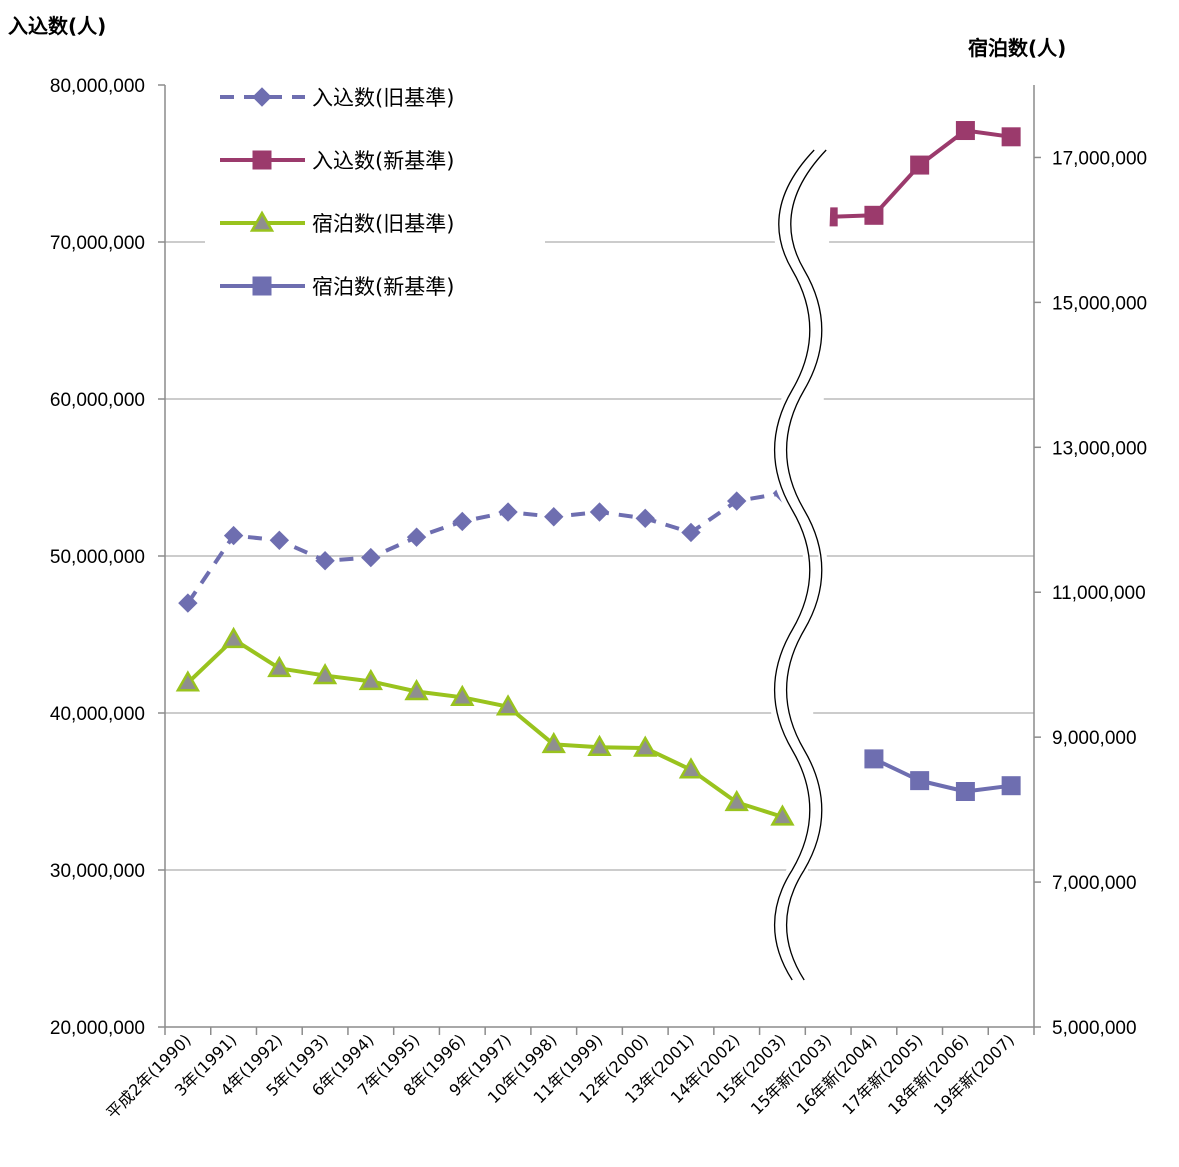 This screenshot has width=1179, height=1167. Describe the element at coordinates (1017, 48) in the screenshot. I see `right-axis-title: 宿泊数(人)` at that location.